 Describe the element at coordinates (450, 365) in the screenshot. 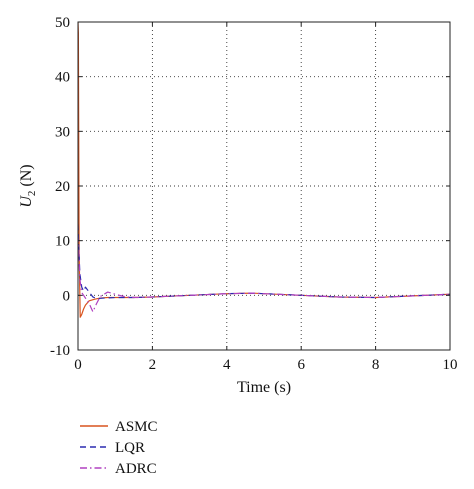

I see `x-tick-label: 10` at that location.